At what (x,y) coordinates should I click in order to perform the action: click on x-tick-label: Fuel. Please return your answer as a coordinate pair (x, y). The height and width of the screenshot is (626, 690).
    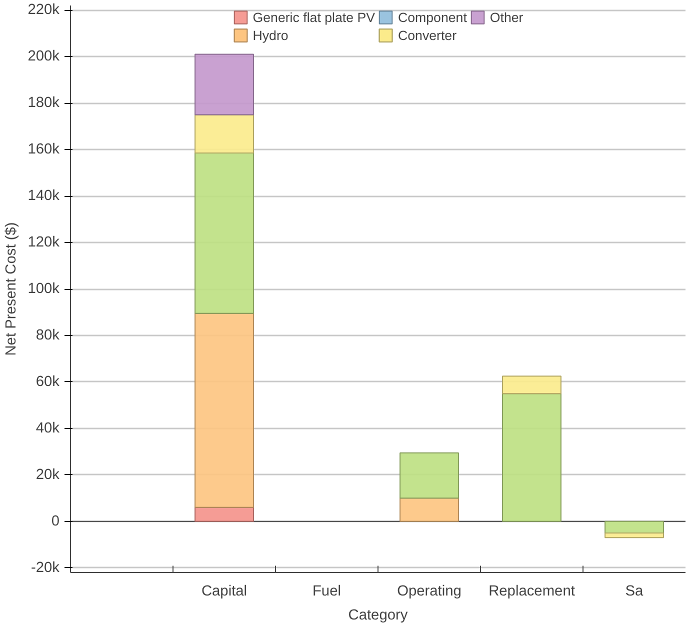
    Looking at the image, I should click on (327, 592).